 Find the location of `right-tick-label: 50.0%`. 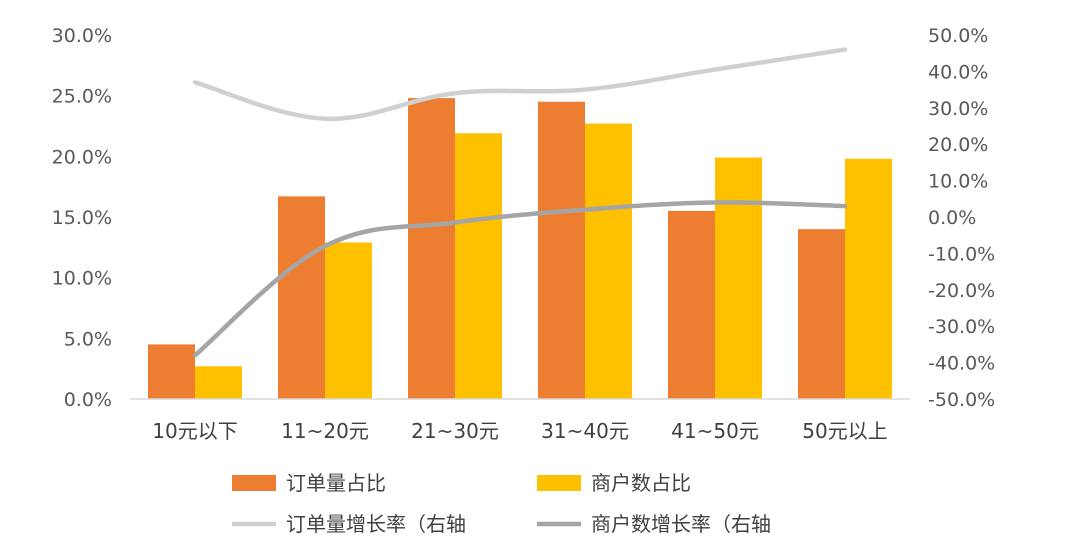

right-tick-label: 50.0% is located at coordinates (958, 36).